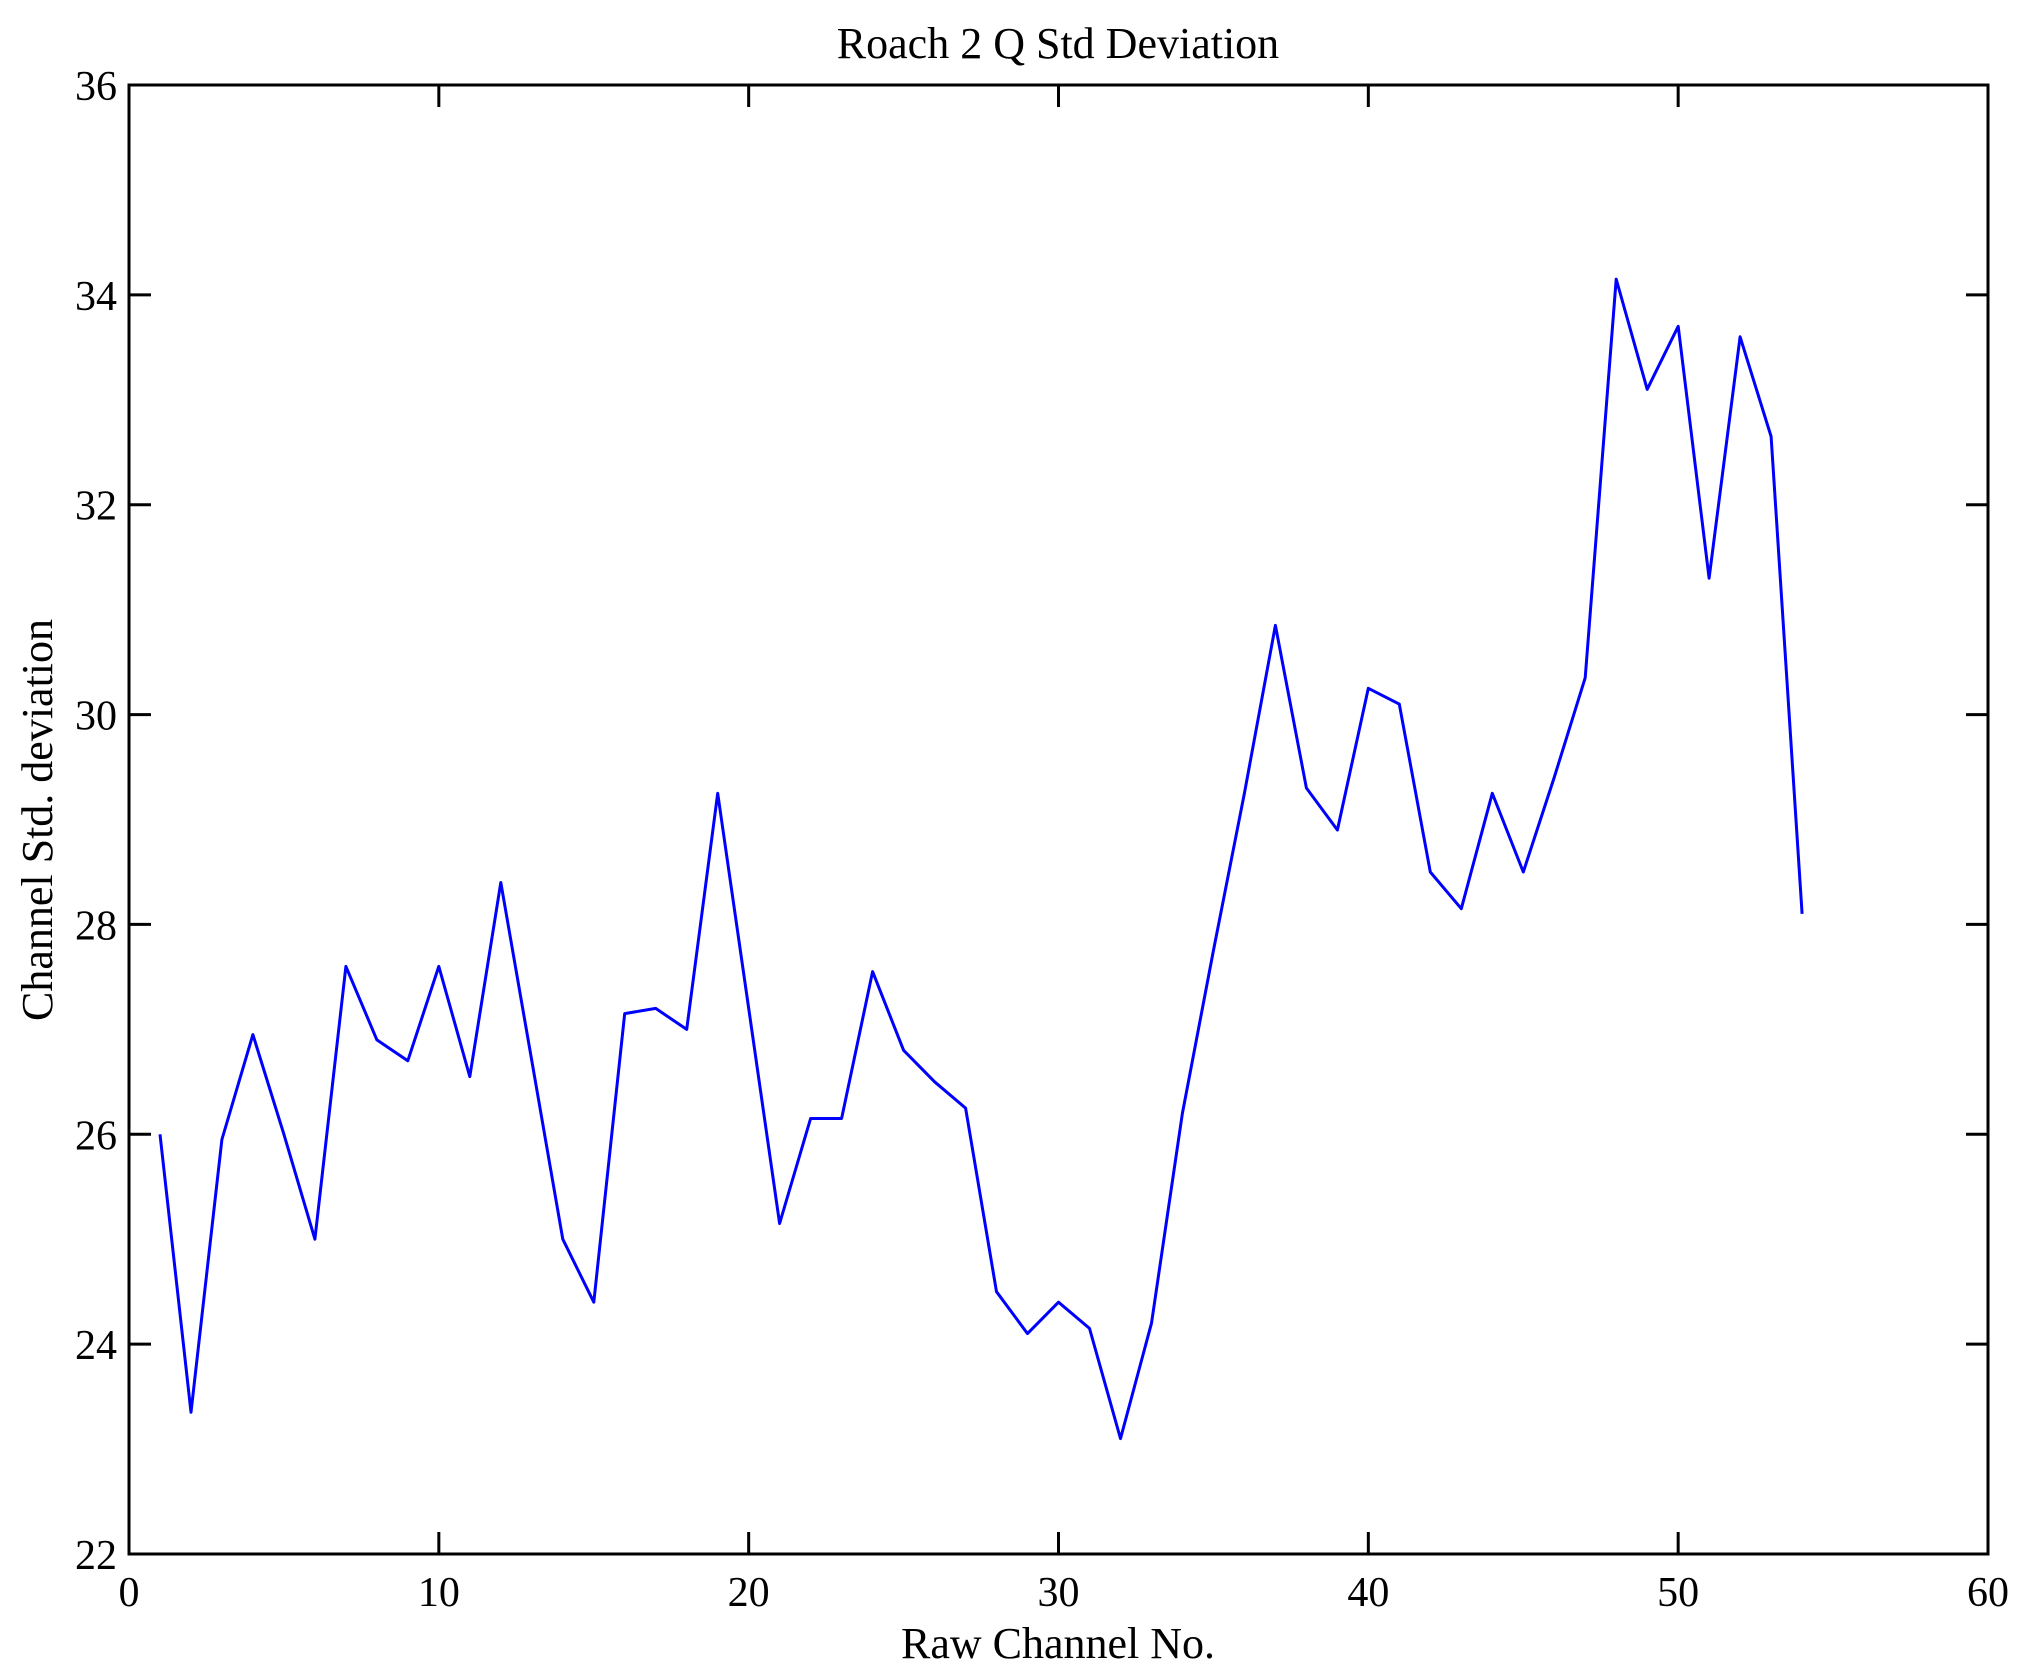 This screenshot has height=1676, width=2025. What do you see at coordinates (1058, 1643) in the screenshot?
I see `x-axis-label: Raw Channel No.` at bounding box center [1058, 1643].